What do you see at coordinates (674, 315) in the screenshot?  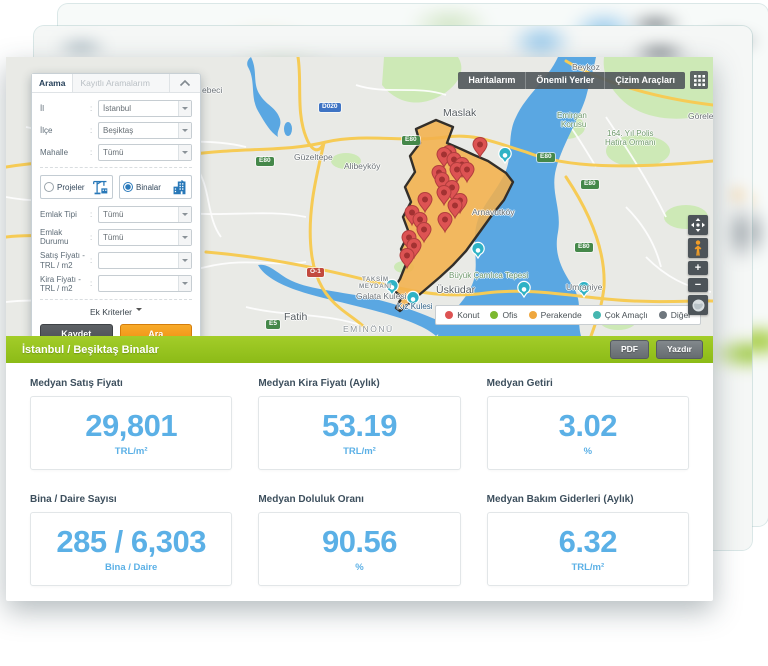 I see `legend-item-diğer: Diğer` at bounding box center [674, 315].